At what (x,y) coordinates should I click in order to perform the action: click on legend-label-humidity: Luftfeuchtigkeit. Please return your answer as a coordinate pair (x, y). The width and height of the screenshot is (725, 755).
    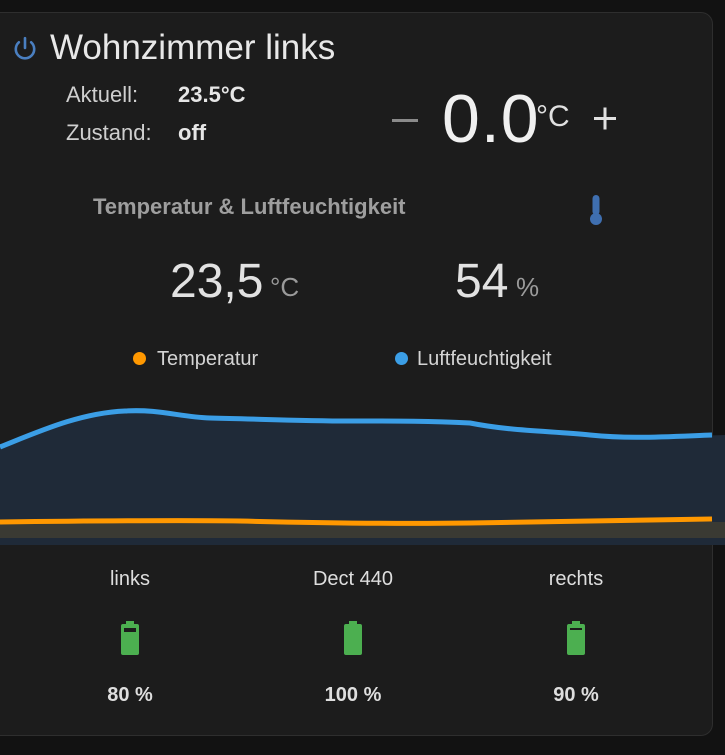
    Looking at the image, I should click on (484, 359).